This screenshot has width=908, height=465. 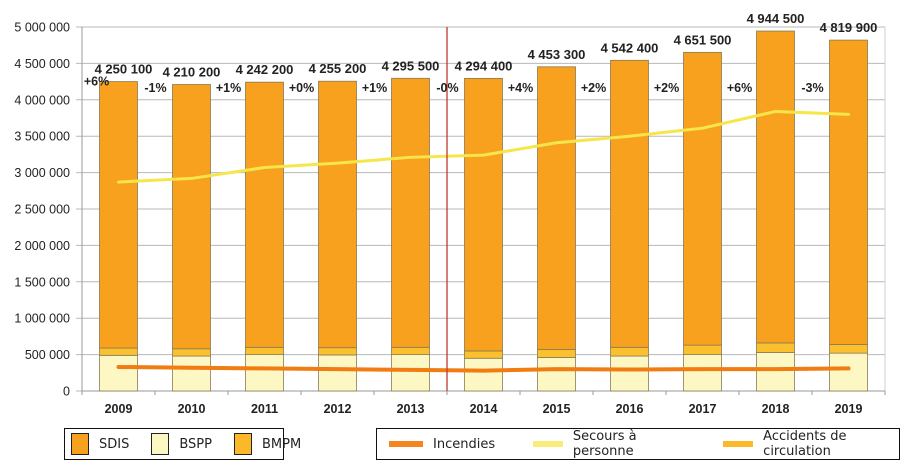 What do you see at coordinates (548, 444) in the screenshot?
I see `legend-swatch-secours` at bounding box center [548, 444].